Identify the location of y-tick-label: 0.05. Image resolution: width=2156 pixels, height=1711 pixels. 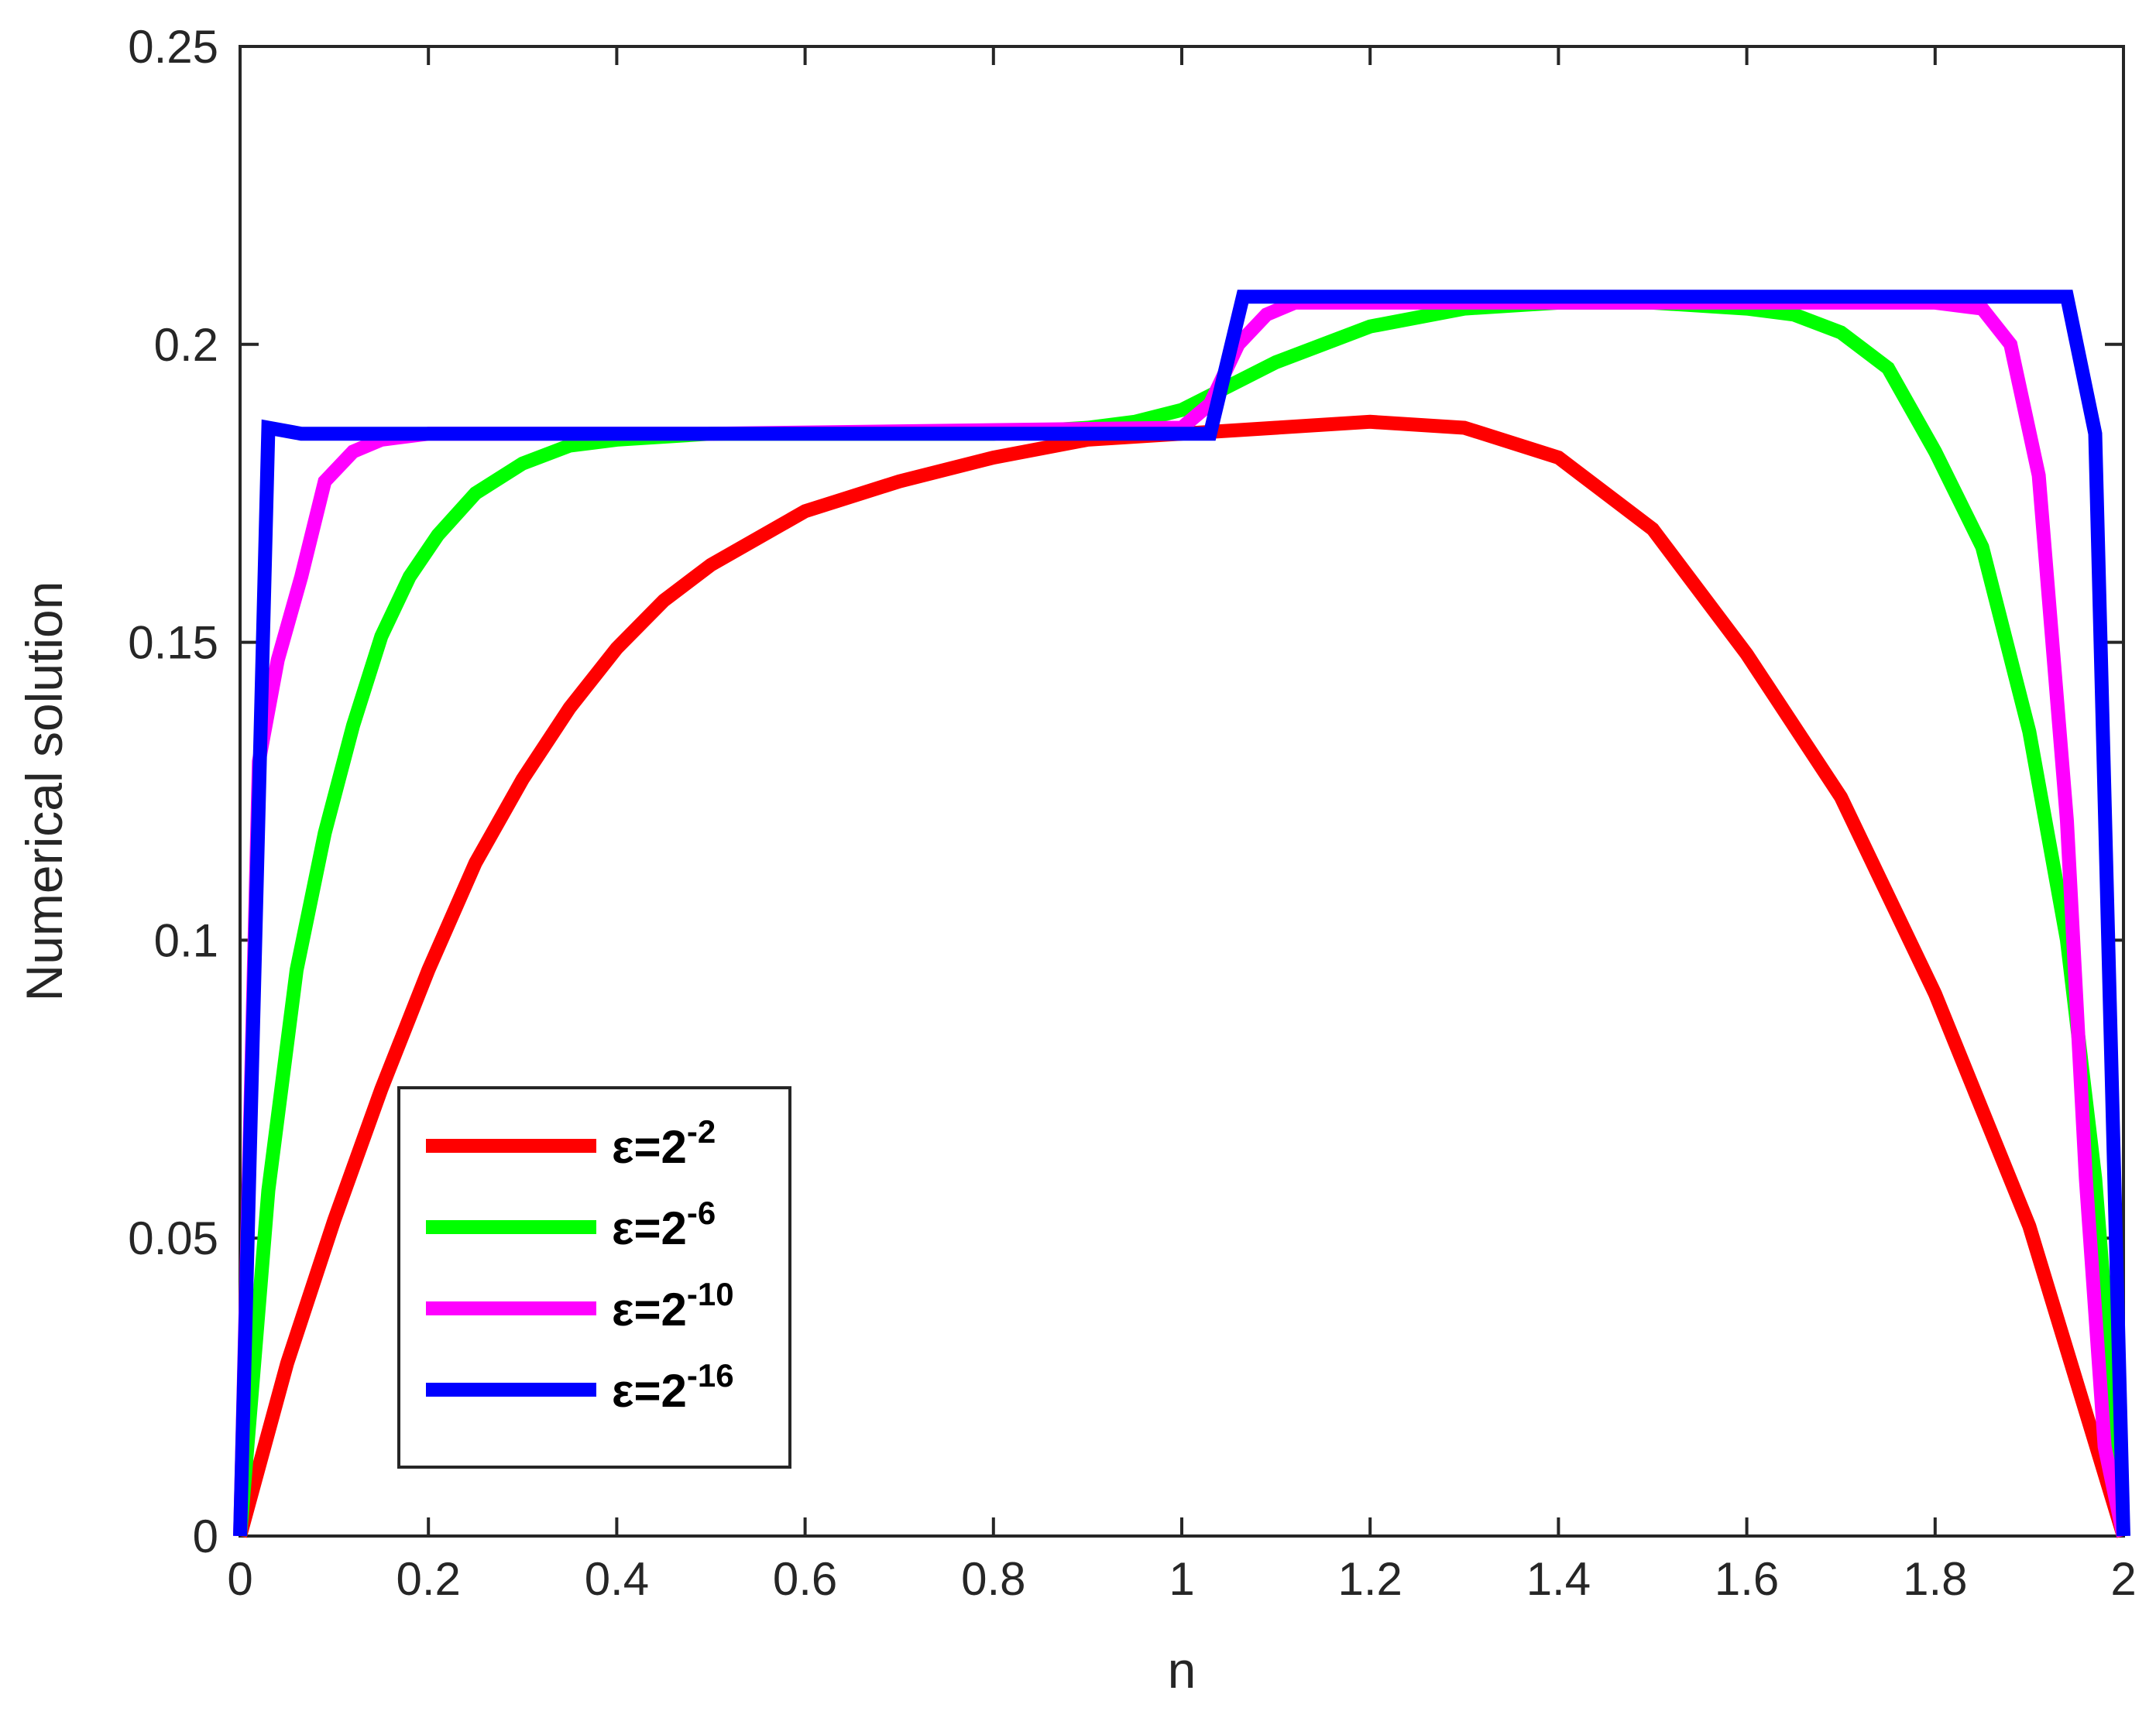
(173, 1238).